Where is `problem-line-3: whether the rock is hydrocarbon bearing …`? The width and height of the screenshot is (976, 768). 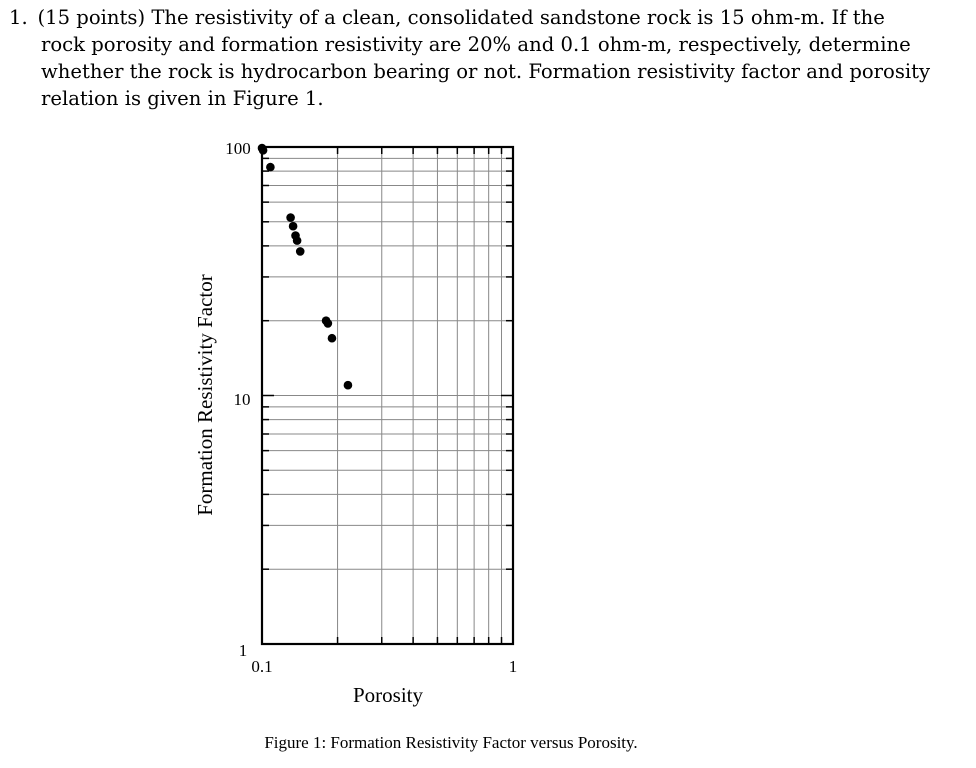
problem-line-3: whether the rock is hydrocarbon bearing … is located at coordinates (486, 71).